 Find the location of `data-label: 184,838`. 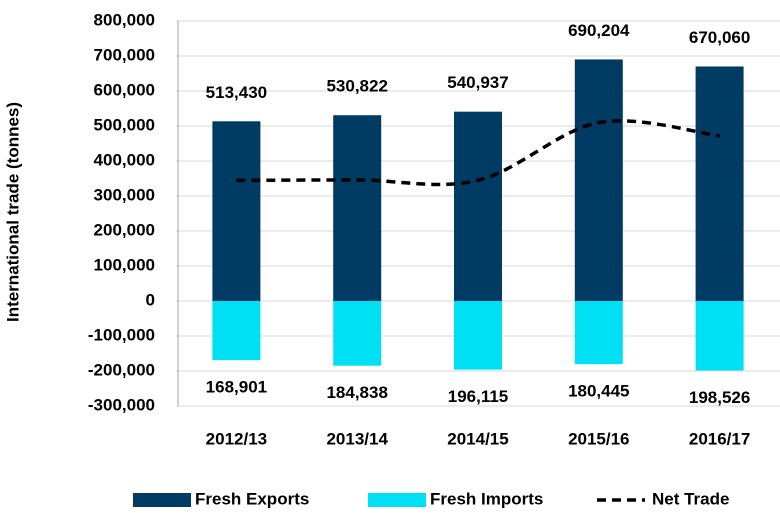

data-label: 184,838 is located at coordinates (356, 392).